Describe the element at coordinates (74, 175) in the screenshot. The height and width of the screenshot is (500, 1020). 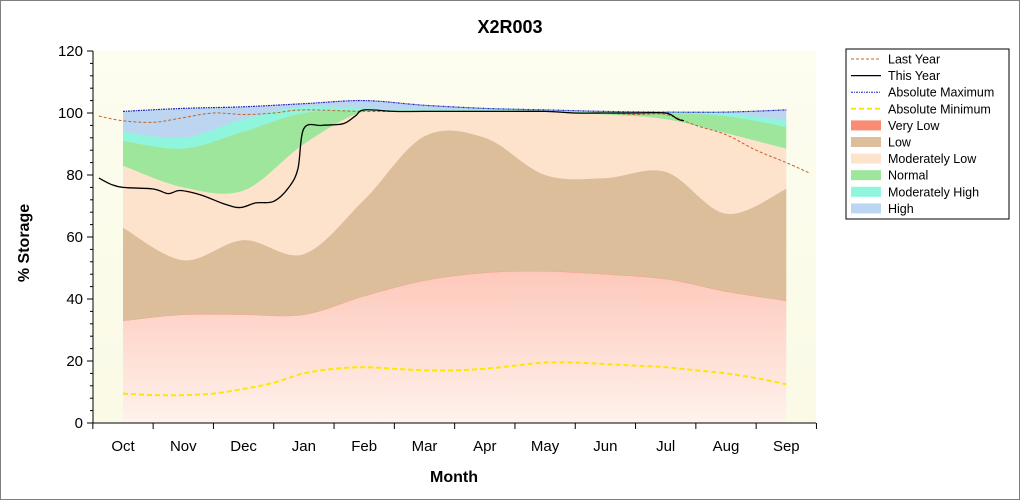
I see `y-tick-label: 80` at that location.